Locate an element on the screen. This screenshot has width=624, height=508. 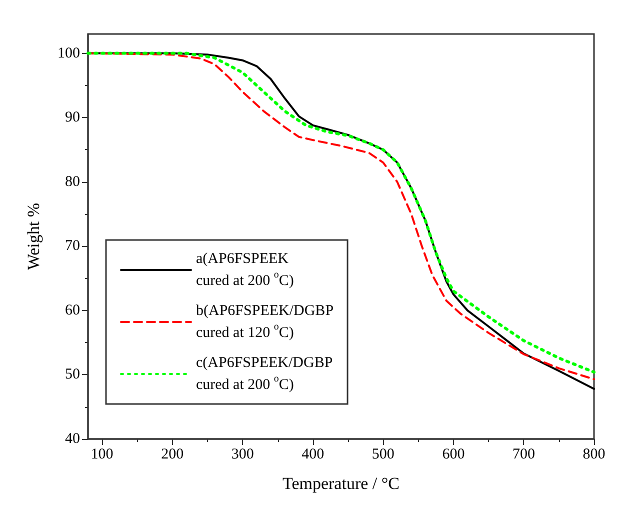
y-tick-label: 40 is located at coordinates (72, 439).